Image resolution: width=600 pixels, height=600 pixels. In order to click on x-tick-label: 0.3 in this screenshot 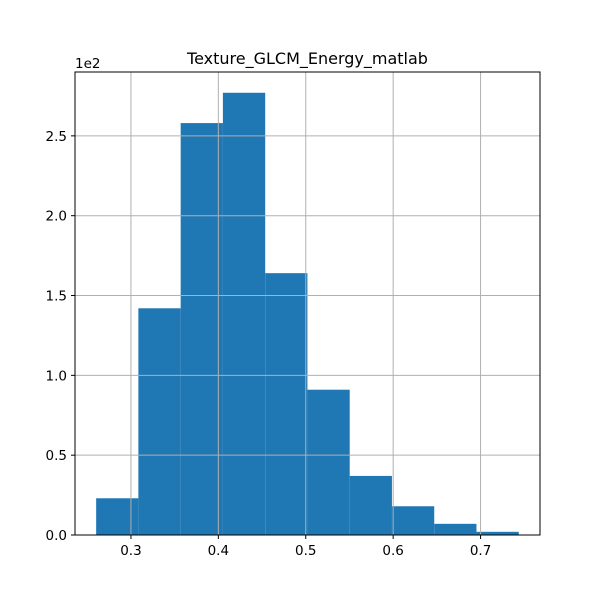, I will do `click(130, 551)`.